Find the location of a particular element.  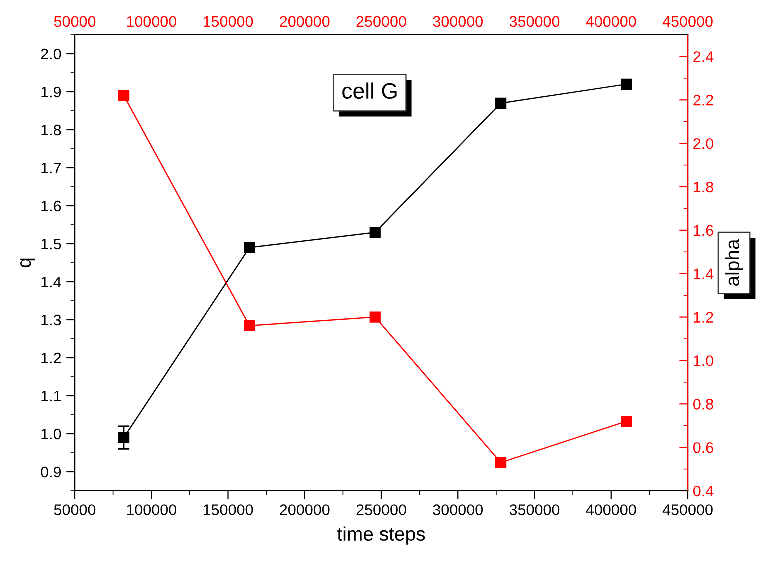

x2-tick-label: 50000 is located at coordinates (75, 510).